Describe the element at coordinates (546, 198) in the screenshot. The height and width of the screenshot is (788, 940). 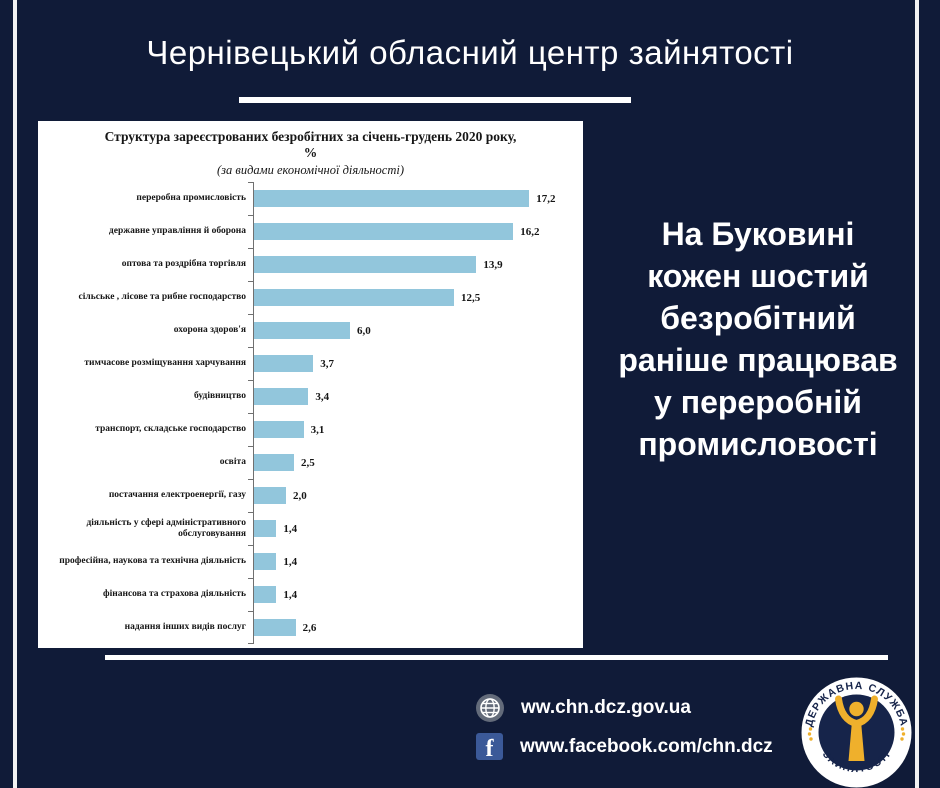
I see `bar-value-label: 17,2` at that location.